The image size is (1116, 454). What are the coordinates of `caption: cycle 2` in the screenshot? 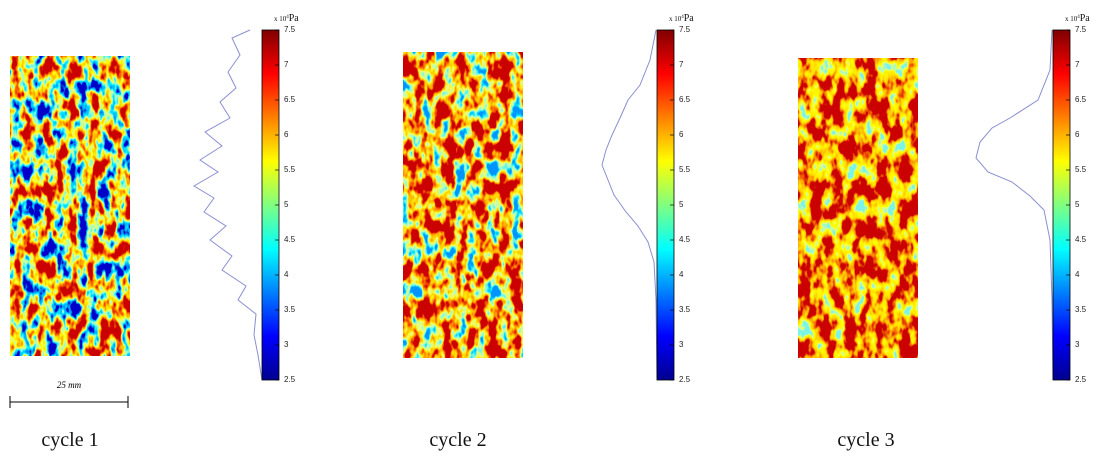 It's located at (457, 440).